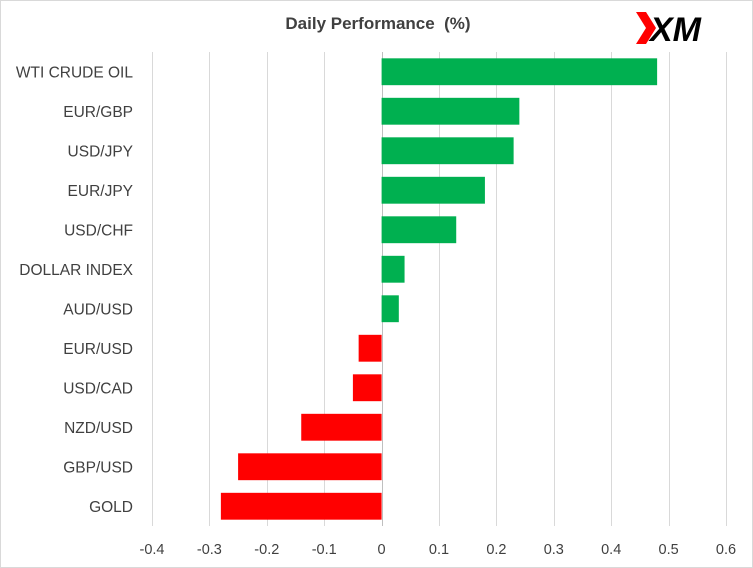 Image resolution: width=753 pixels, height=568 pixels. I want to click on xm-logo: XM, so click(669, 30).